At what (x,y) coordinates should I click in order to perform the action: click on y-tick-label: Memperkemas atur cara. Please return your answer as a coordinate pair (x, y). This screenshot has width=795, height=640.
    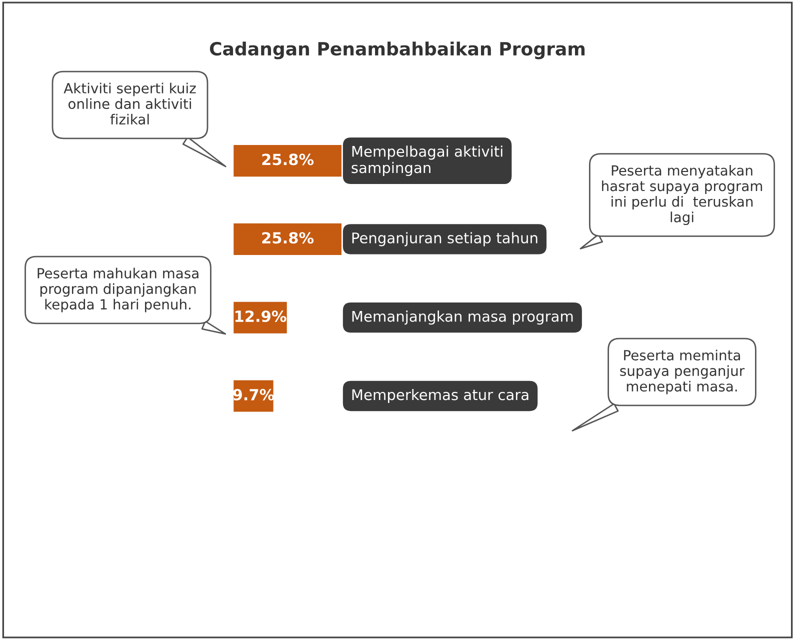
    Looking at the image, I should click on (440, 396).